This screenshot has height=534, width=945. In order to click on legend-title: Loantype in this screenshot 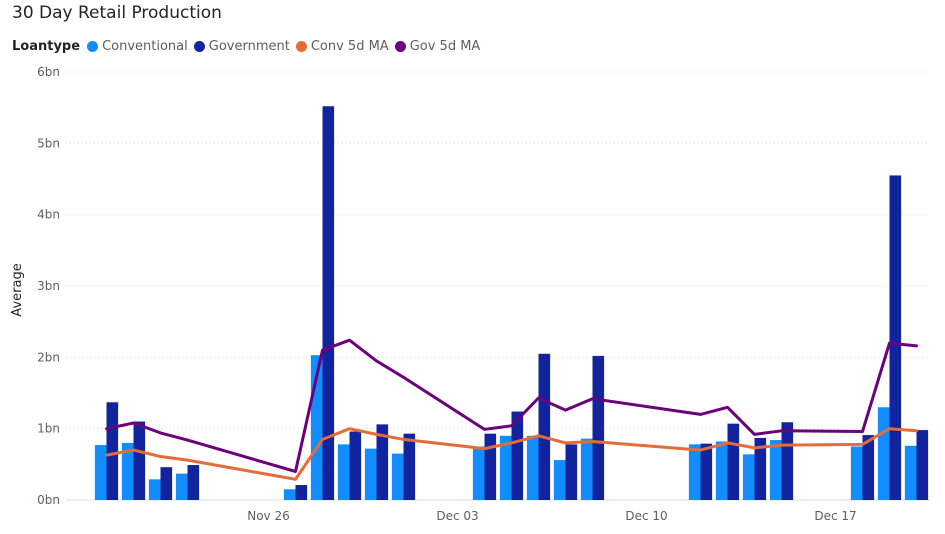, I will do `click(46, 46)`.